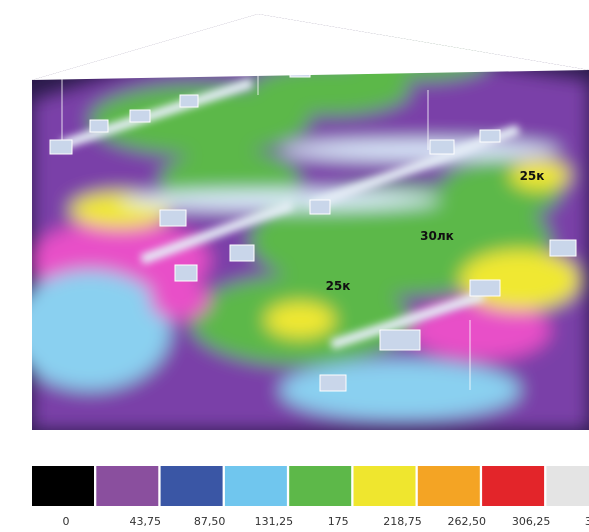 This screenshot has width=589, height=532. What do you see at coordinates (531, 521) in the screenshot?
I see `legend-label: 306,25` at bounding box center [531, 521].